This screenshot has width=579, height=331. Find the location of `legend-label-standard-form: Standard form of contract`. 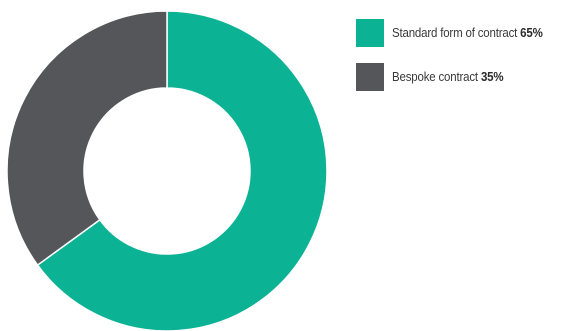

legend-label-standard-form: Standard form of contract is located at coordinates (455, 33).